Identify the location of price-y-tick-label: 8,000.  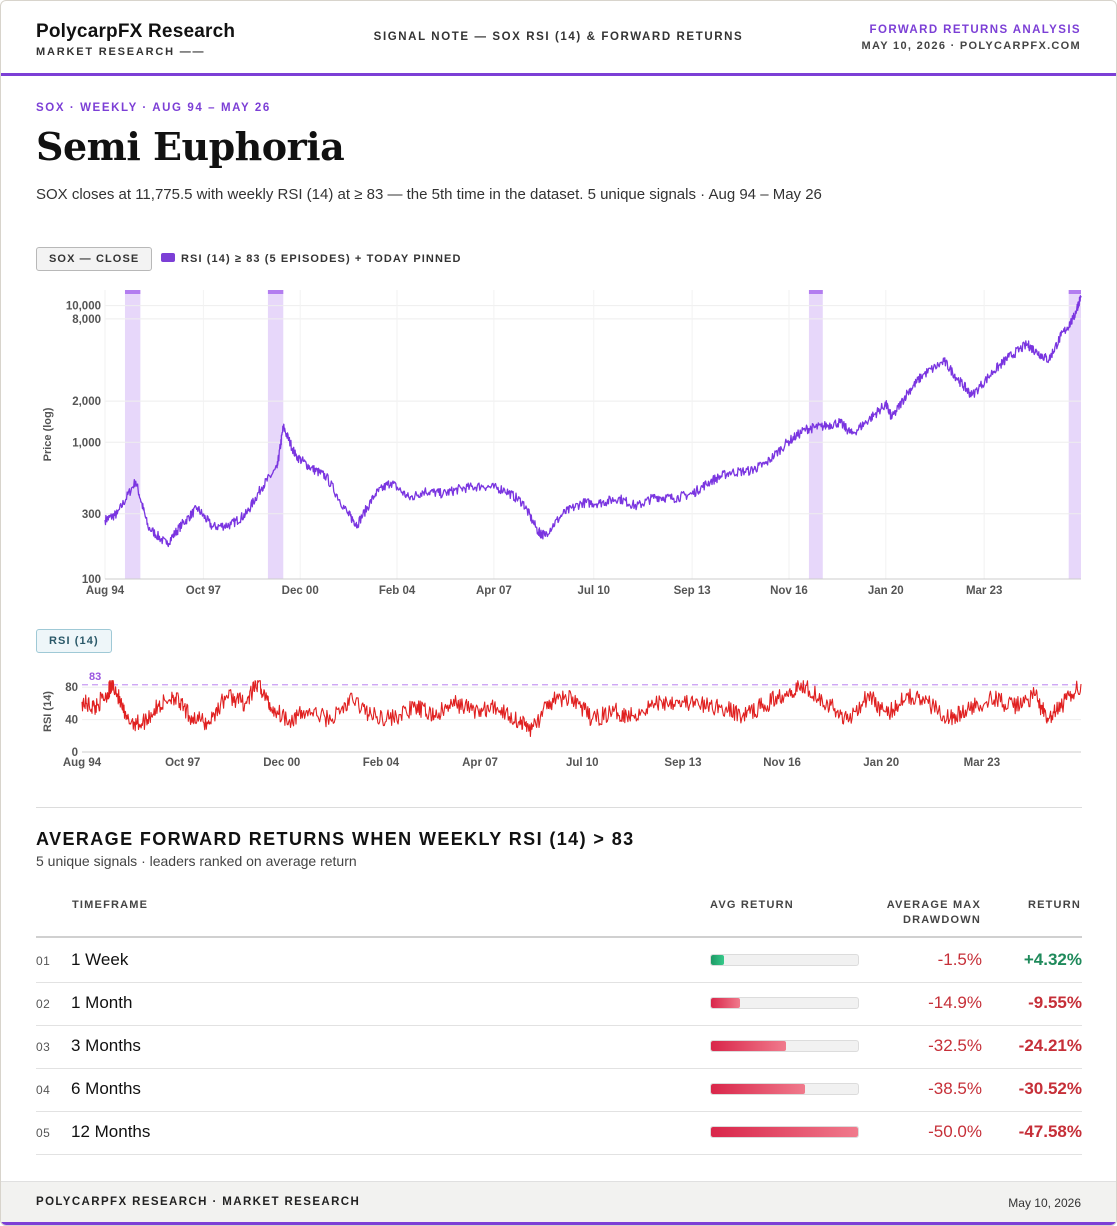
(86, 320).